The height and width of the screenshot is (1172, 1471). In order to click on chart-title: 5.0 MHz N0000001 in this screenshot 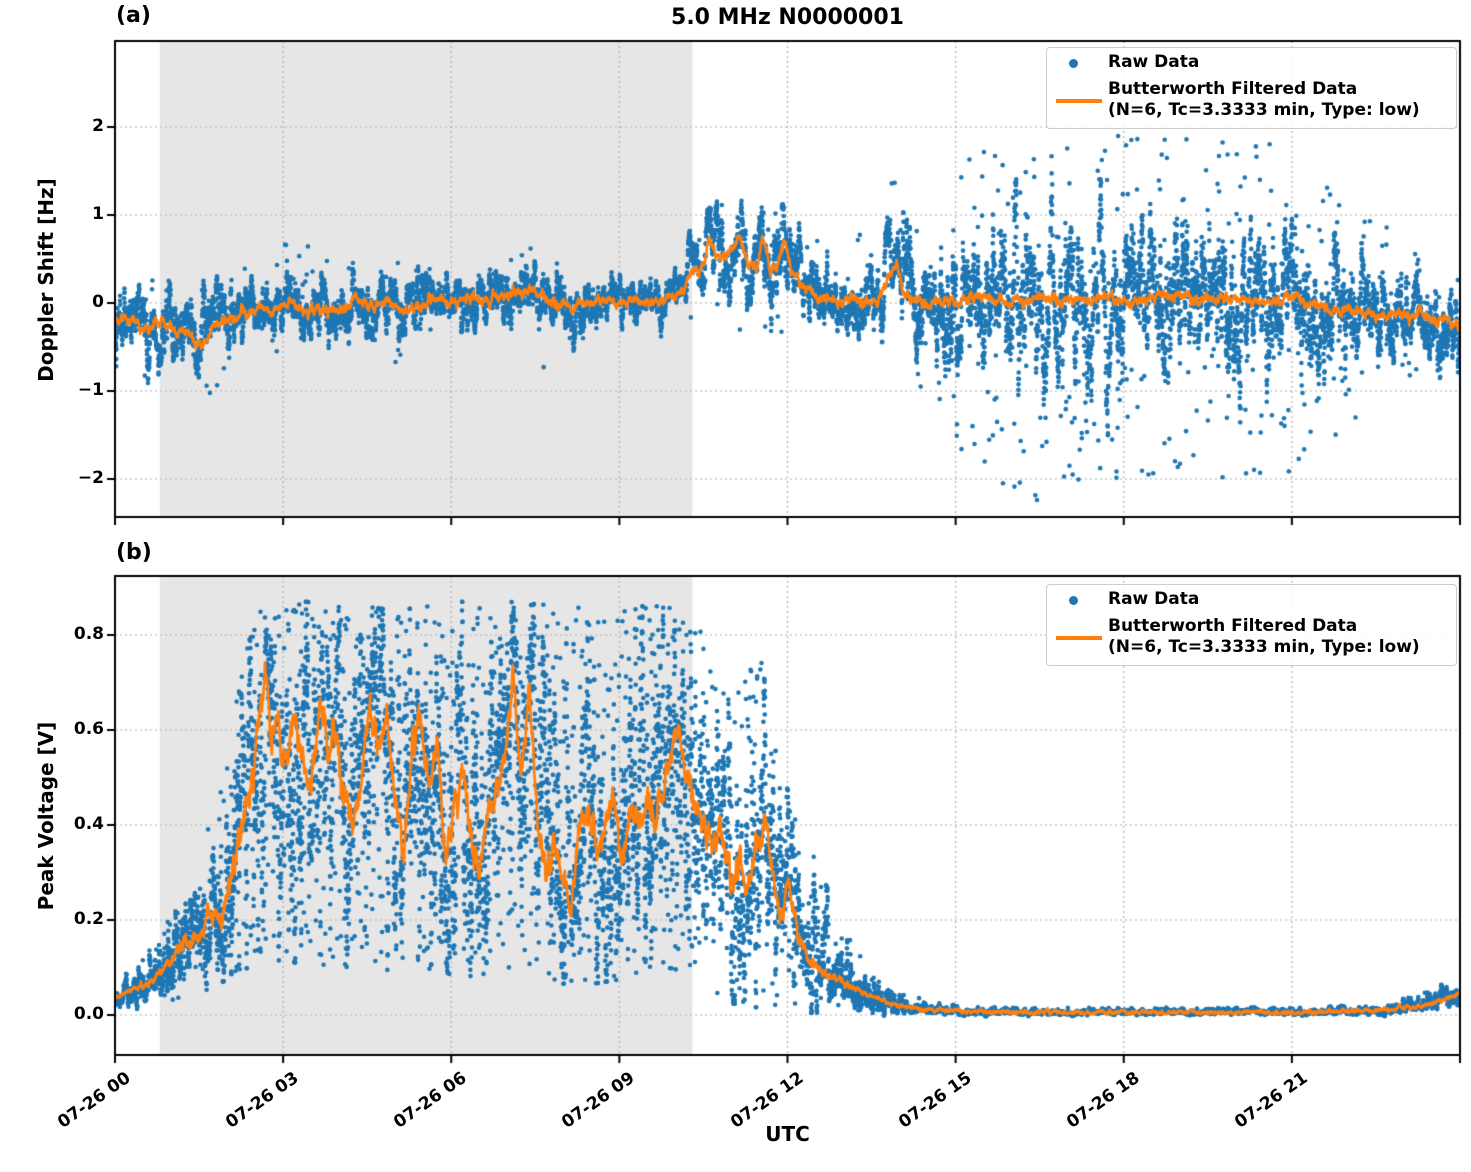, I will do `click(787, 17)`.